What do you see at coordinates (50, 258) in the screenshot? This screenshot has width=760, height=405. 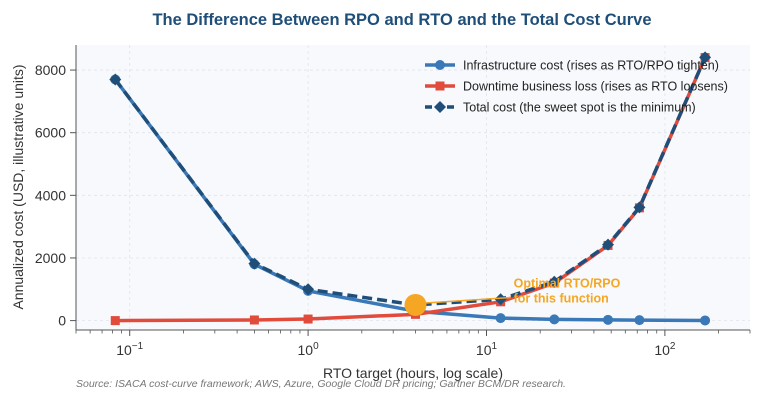 I see `y-tick-label: 2000` at bounding box center [50, 258].